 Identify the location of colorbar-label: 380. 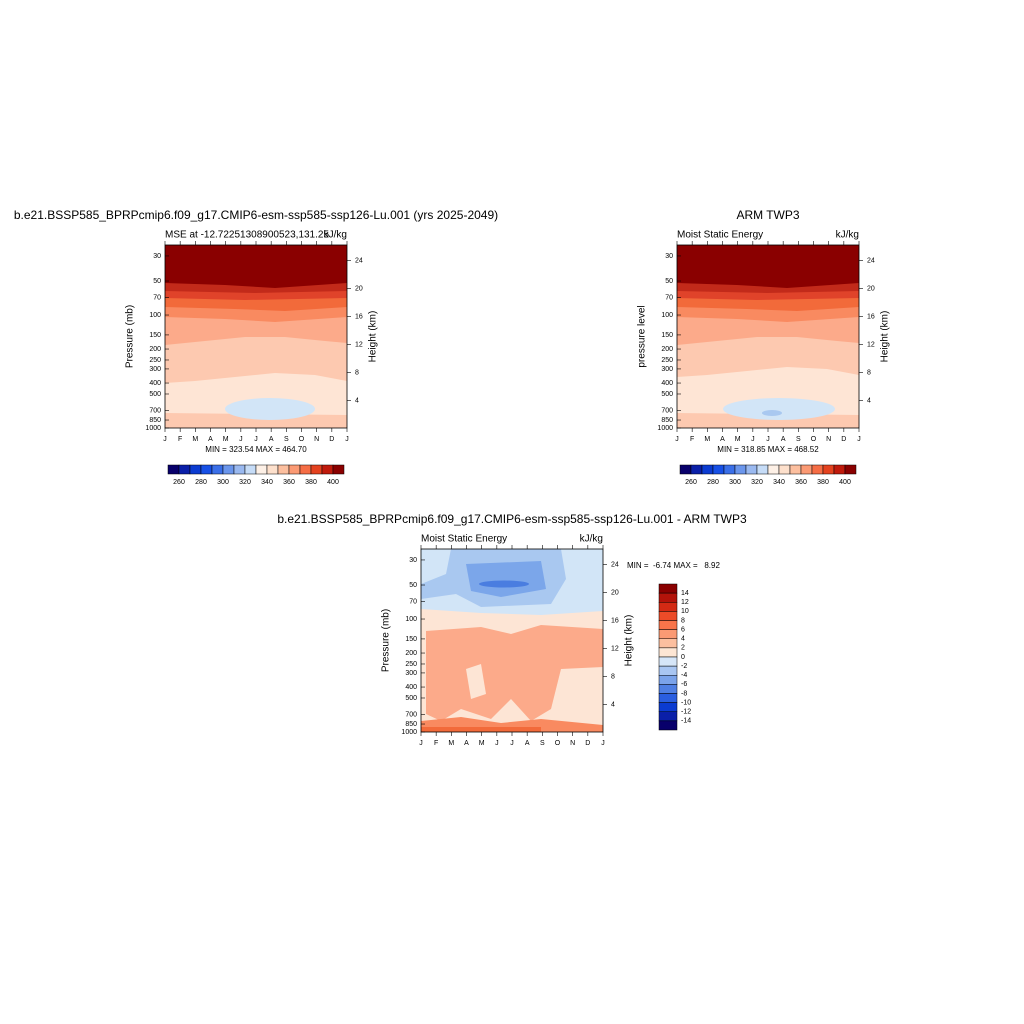
(311, 482).